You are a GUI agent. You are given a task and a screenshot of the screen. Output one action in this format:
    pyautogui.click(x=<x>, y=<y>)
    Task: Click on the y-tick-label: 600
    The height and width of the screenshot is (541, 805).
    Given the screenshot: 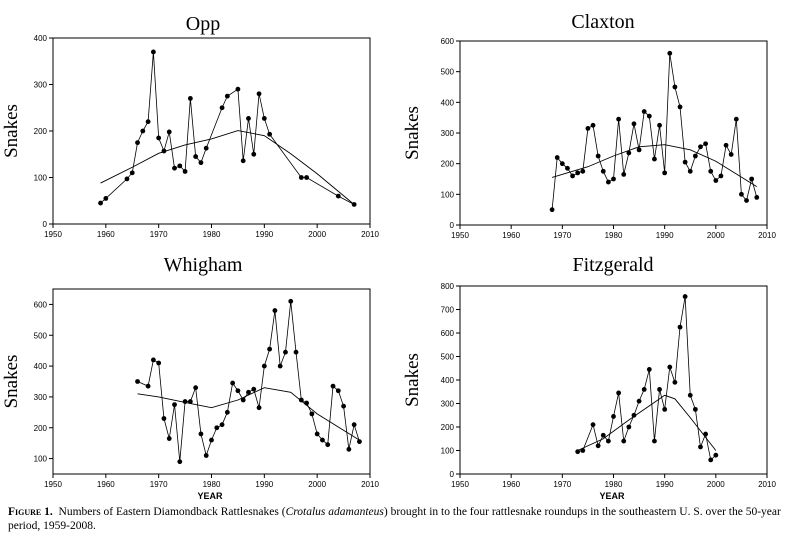 What is the action you would take?
    pyautogui.click(x=448, y=333)
    